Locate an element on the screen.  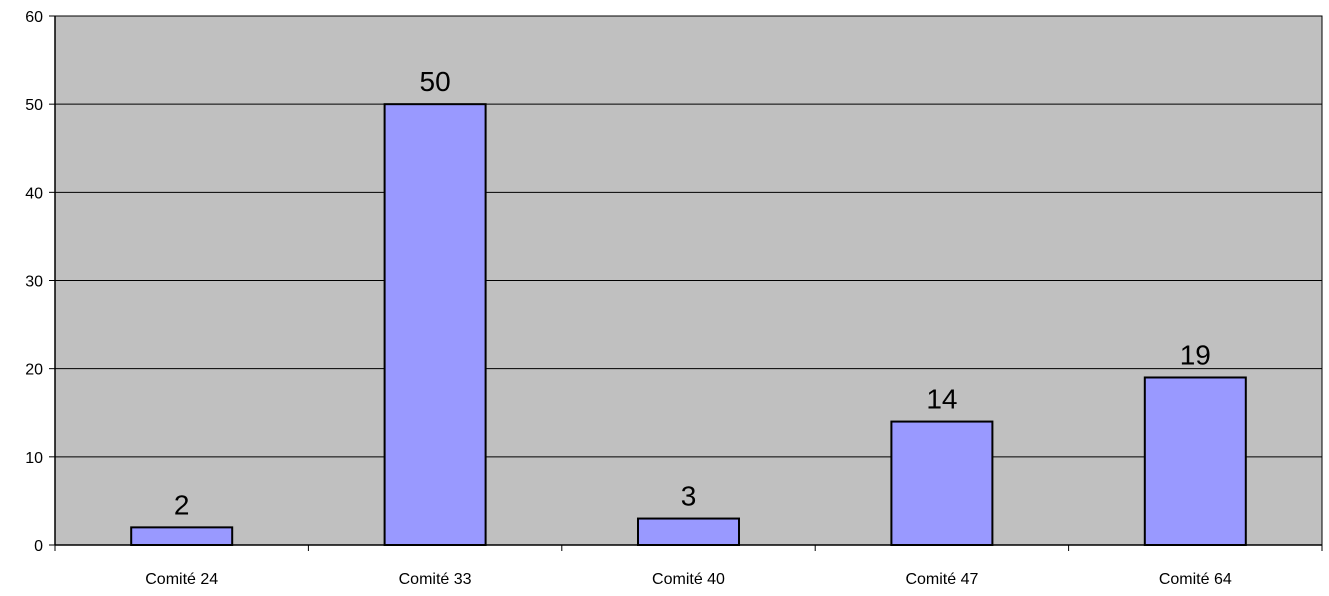
x-category-label: Comité 47 is located at coordinates (941, 579).